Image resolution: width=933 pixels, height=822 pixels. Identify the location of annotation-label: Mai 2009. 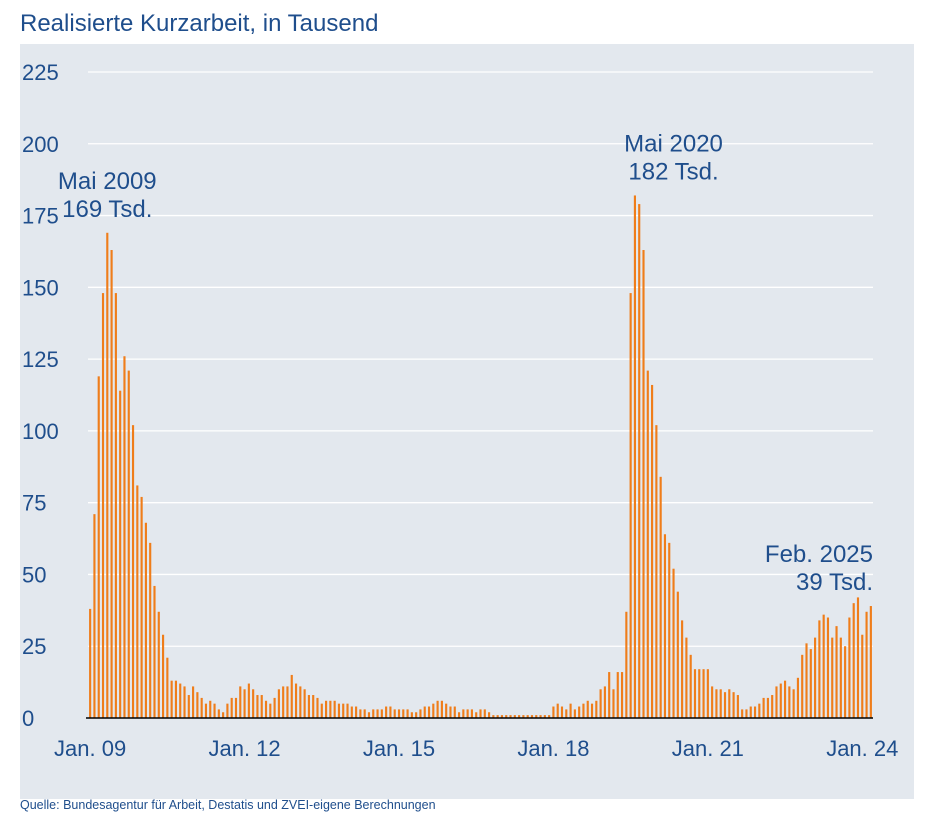
(107, 181).